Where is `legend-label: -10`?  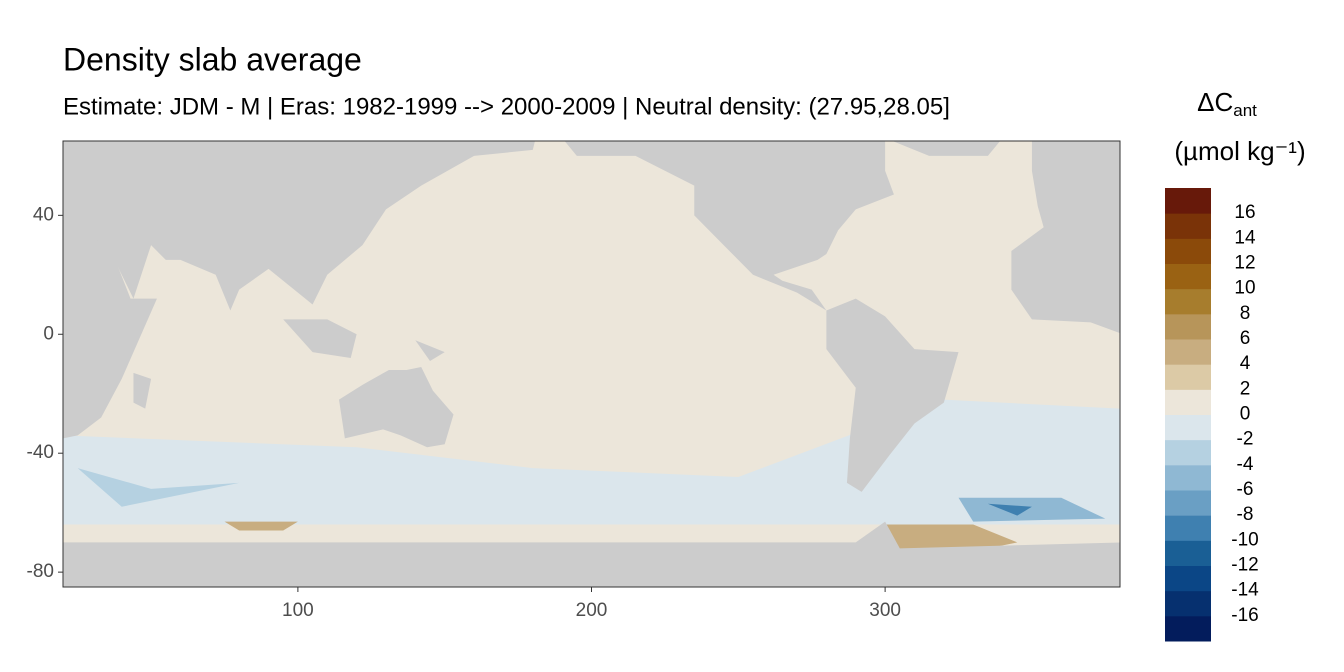 legend-label: -10 is located at coordinates (1244, 539).